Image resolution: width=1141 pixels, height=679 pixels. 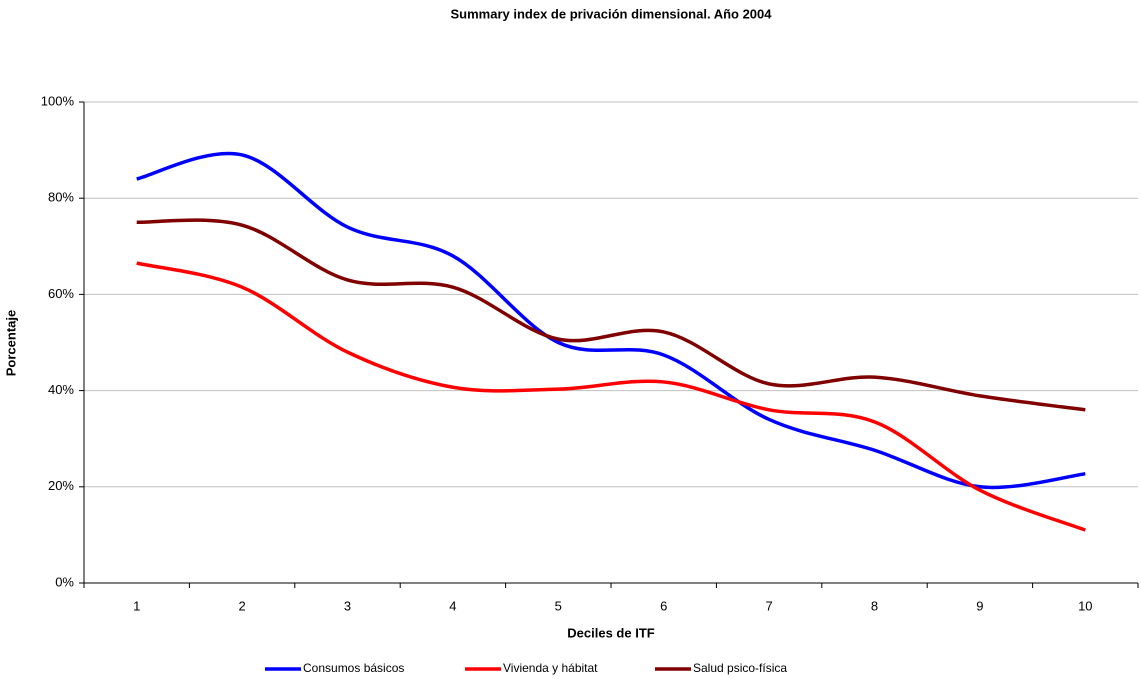 I want to click on x-tick-label: 3, so click(x=347, y=605).